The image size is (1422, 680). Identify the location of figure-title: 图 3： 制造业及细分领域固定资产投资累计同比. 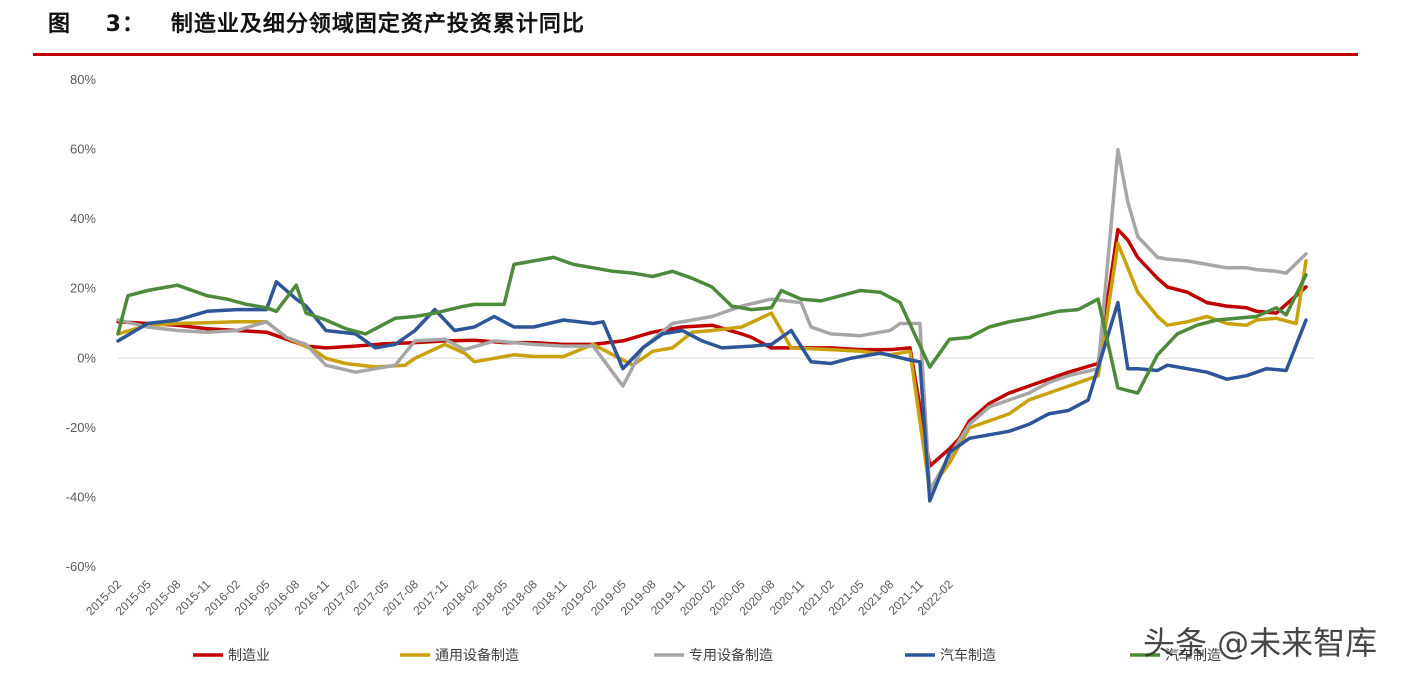
(316, 24).